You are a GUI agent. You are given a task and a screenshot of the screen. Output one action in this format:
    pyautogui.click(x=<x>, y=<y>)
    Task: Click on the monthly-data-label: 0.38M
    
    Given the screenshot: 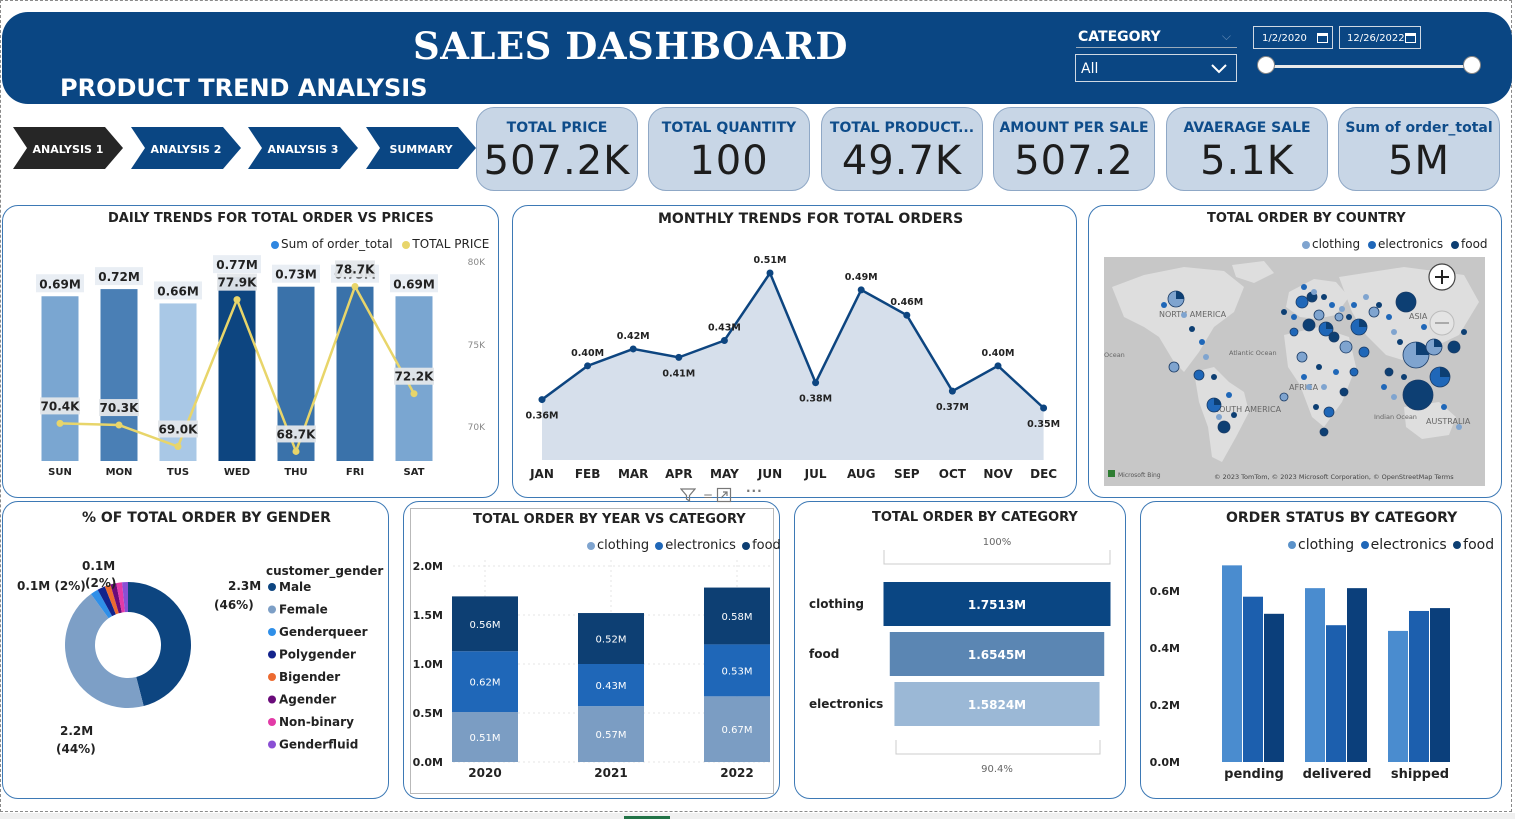 What is the action you would take?
    pyautogui.click(x=815, y=399)
    